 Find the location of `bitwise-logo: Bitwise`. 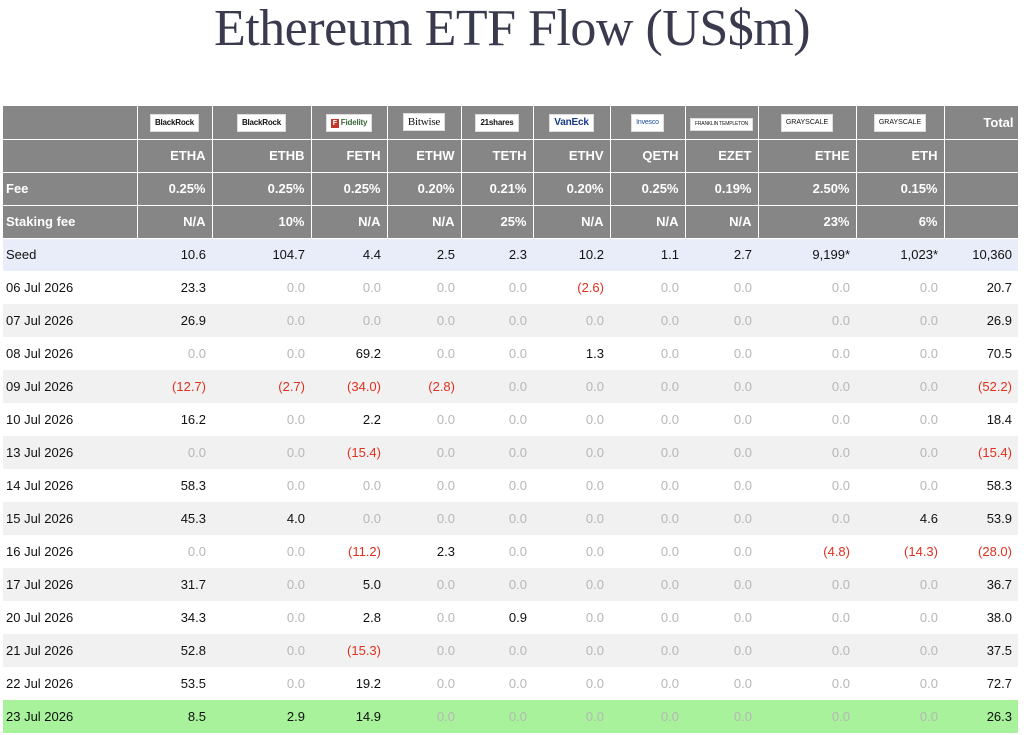

bitwise-logo: Bitwise is located at coordinates (424, 122).